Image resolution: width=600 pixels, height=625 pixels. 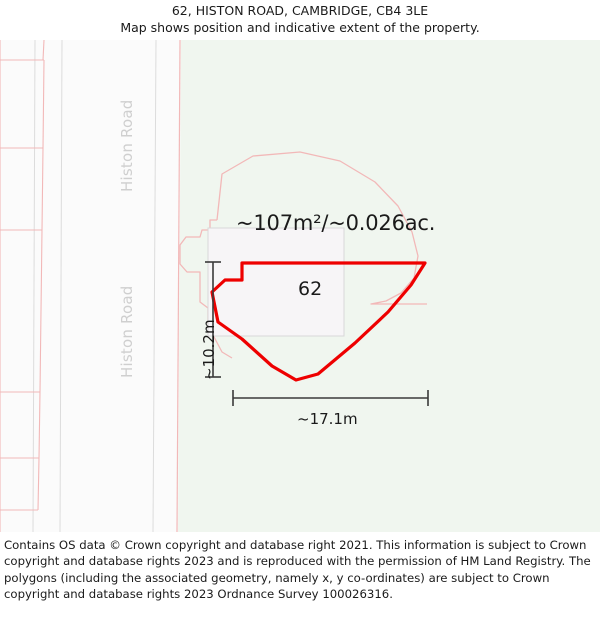 What do you see at coordinates (127, 331) in the screenshot?
I see `street-label-histon-road-south: Histon Road` at bounding box center [127, 331].